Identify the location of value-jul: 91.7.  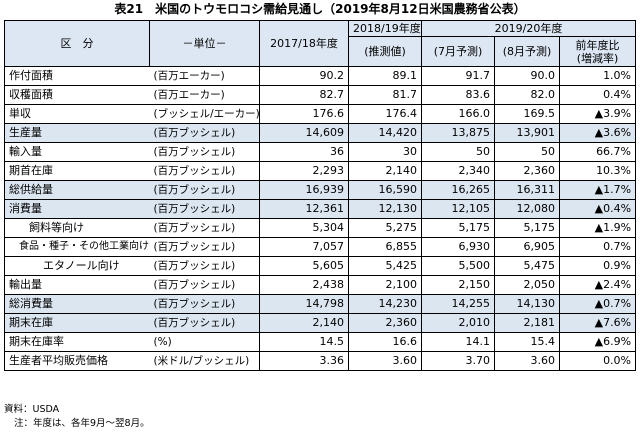
(458, 76).